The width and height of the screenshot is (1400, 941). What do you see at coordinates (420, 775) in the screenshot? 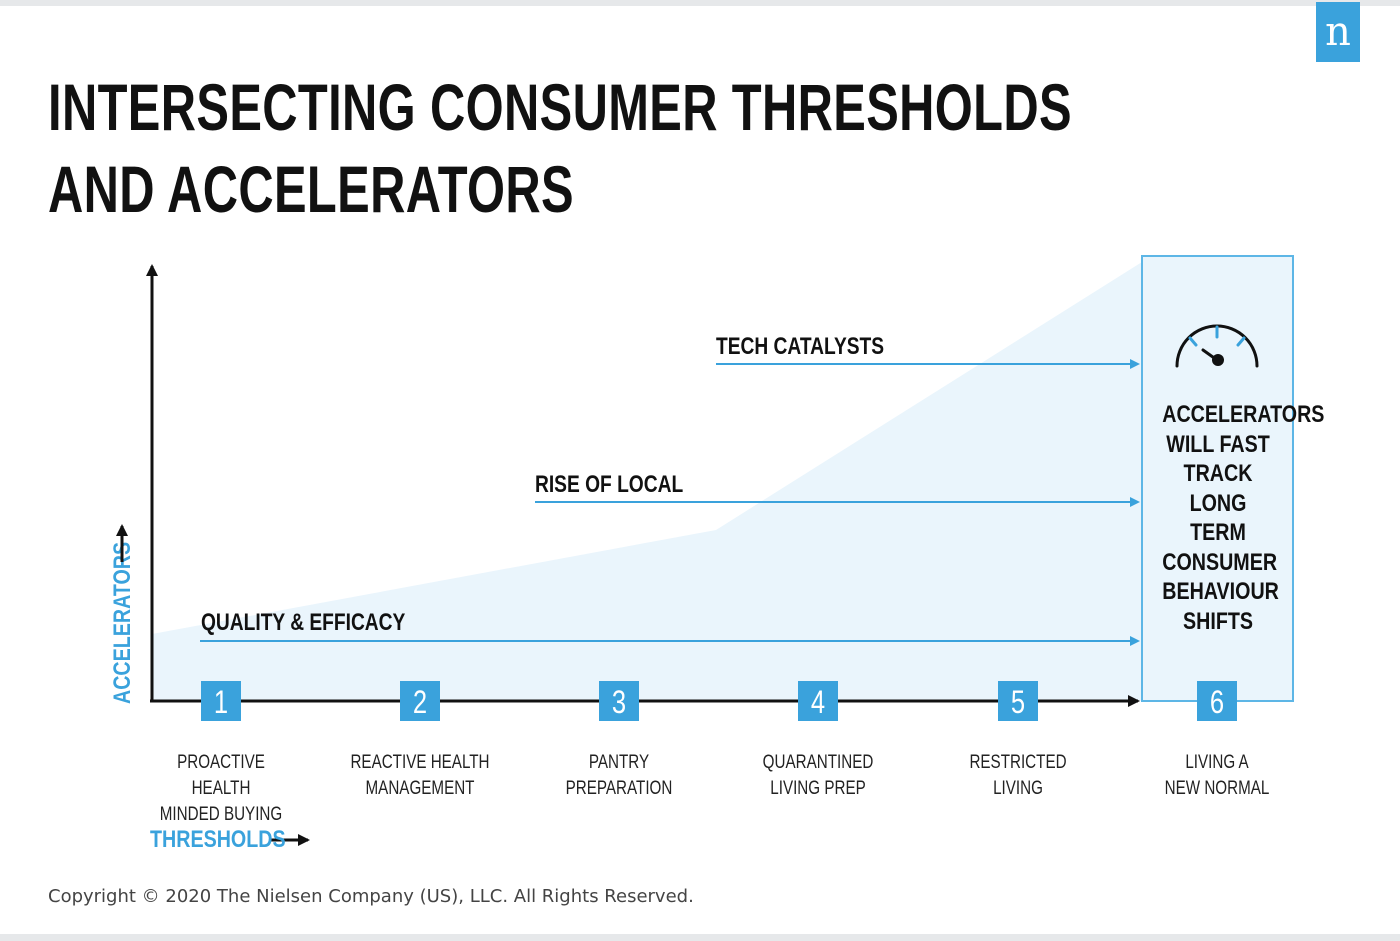
I see `threshold-label-2: REACTIVE HEALTH MANAGEMENT` at bounding box center [420, 775].